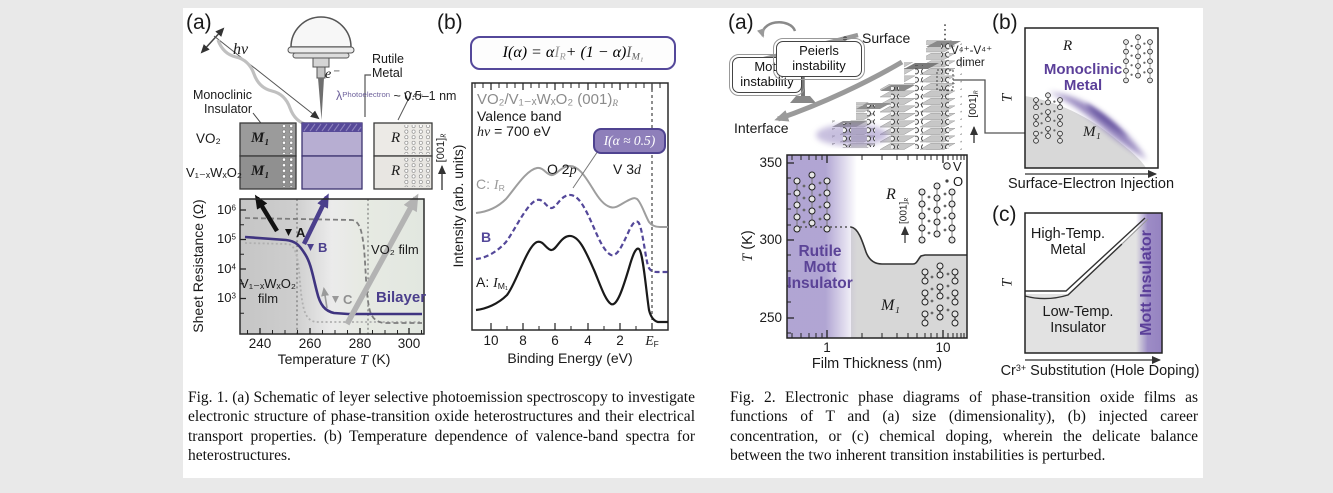 The height and width of the screenshot is (493, 1333). I want to click on spectra-title: VO₂/V₁₋ₓWₓO₂ (001)R, so click(548, 100).